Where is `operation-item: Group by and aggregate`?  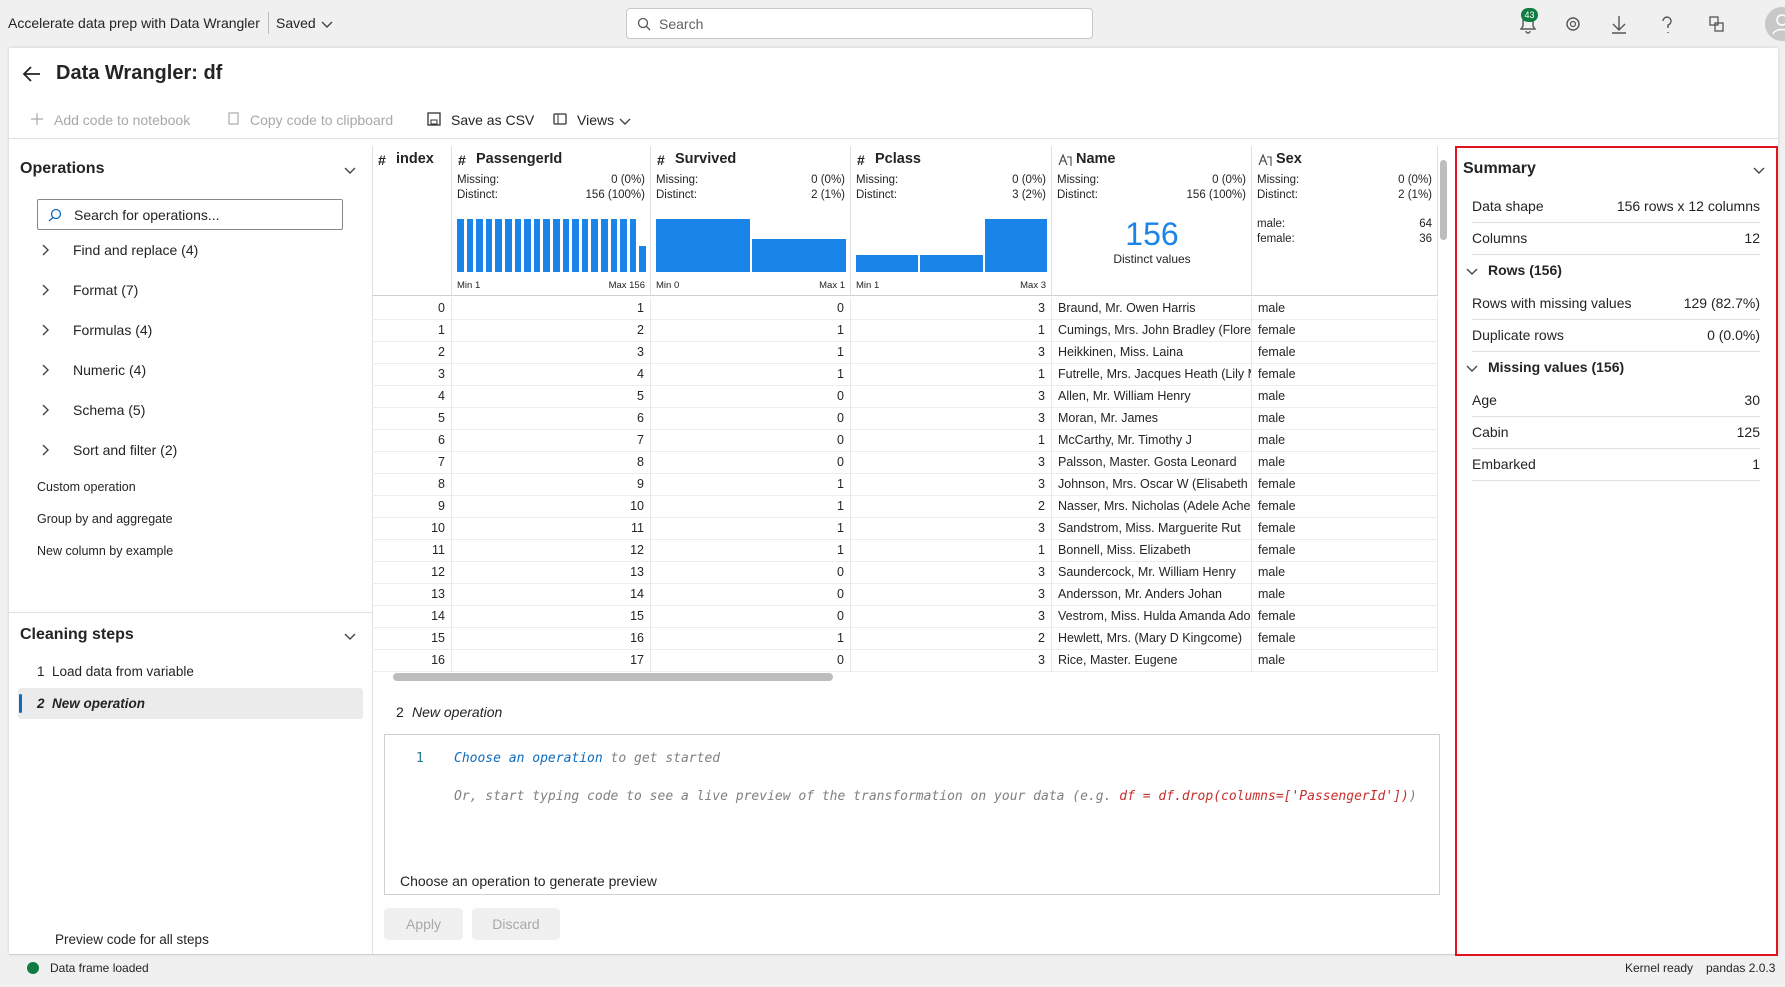
operation-item: Group by and aggregate is located at coordinates (105, 519).